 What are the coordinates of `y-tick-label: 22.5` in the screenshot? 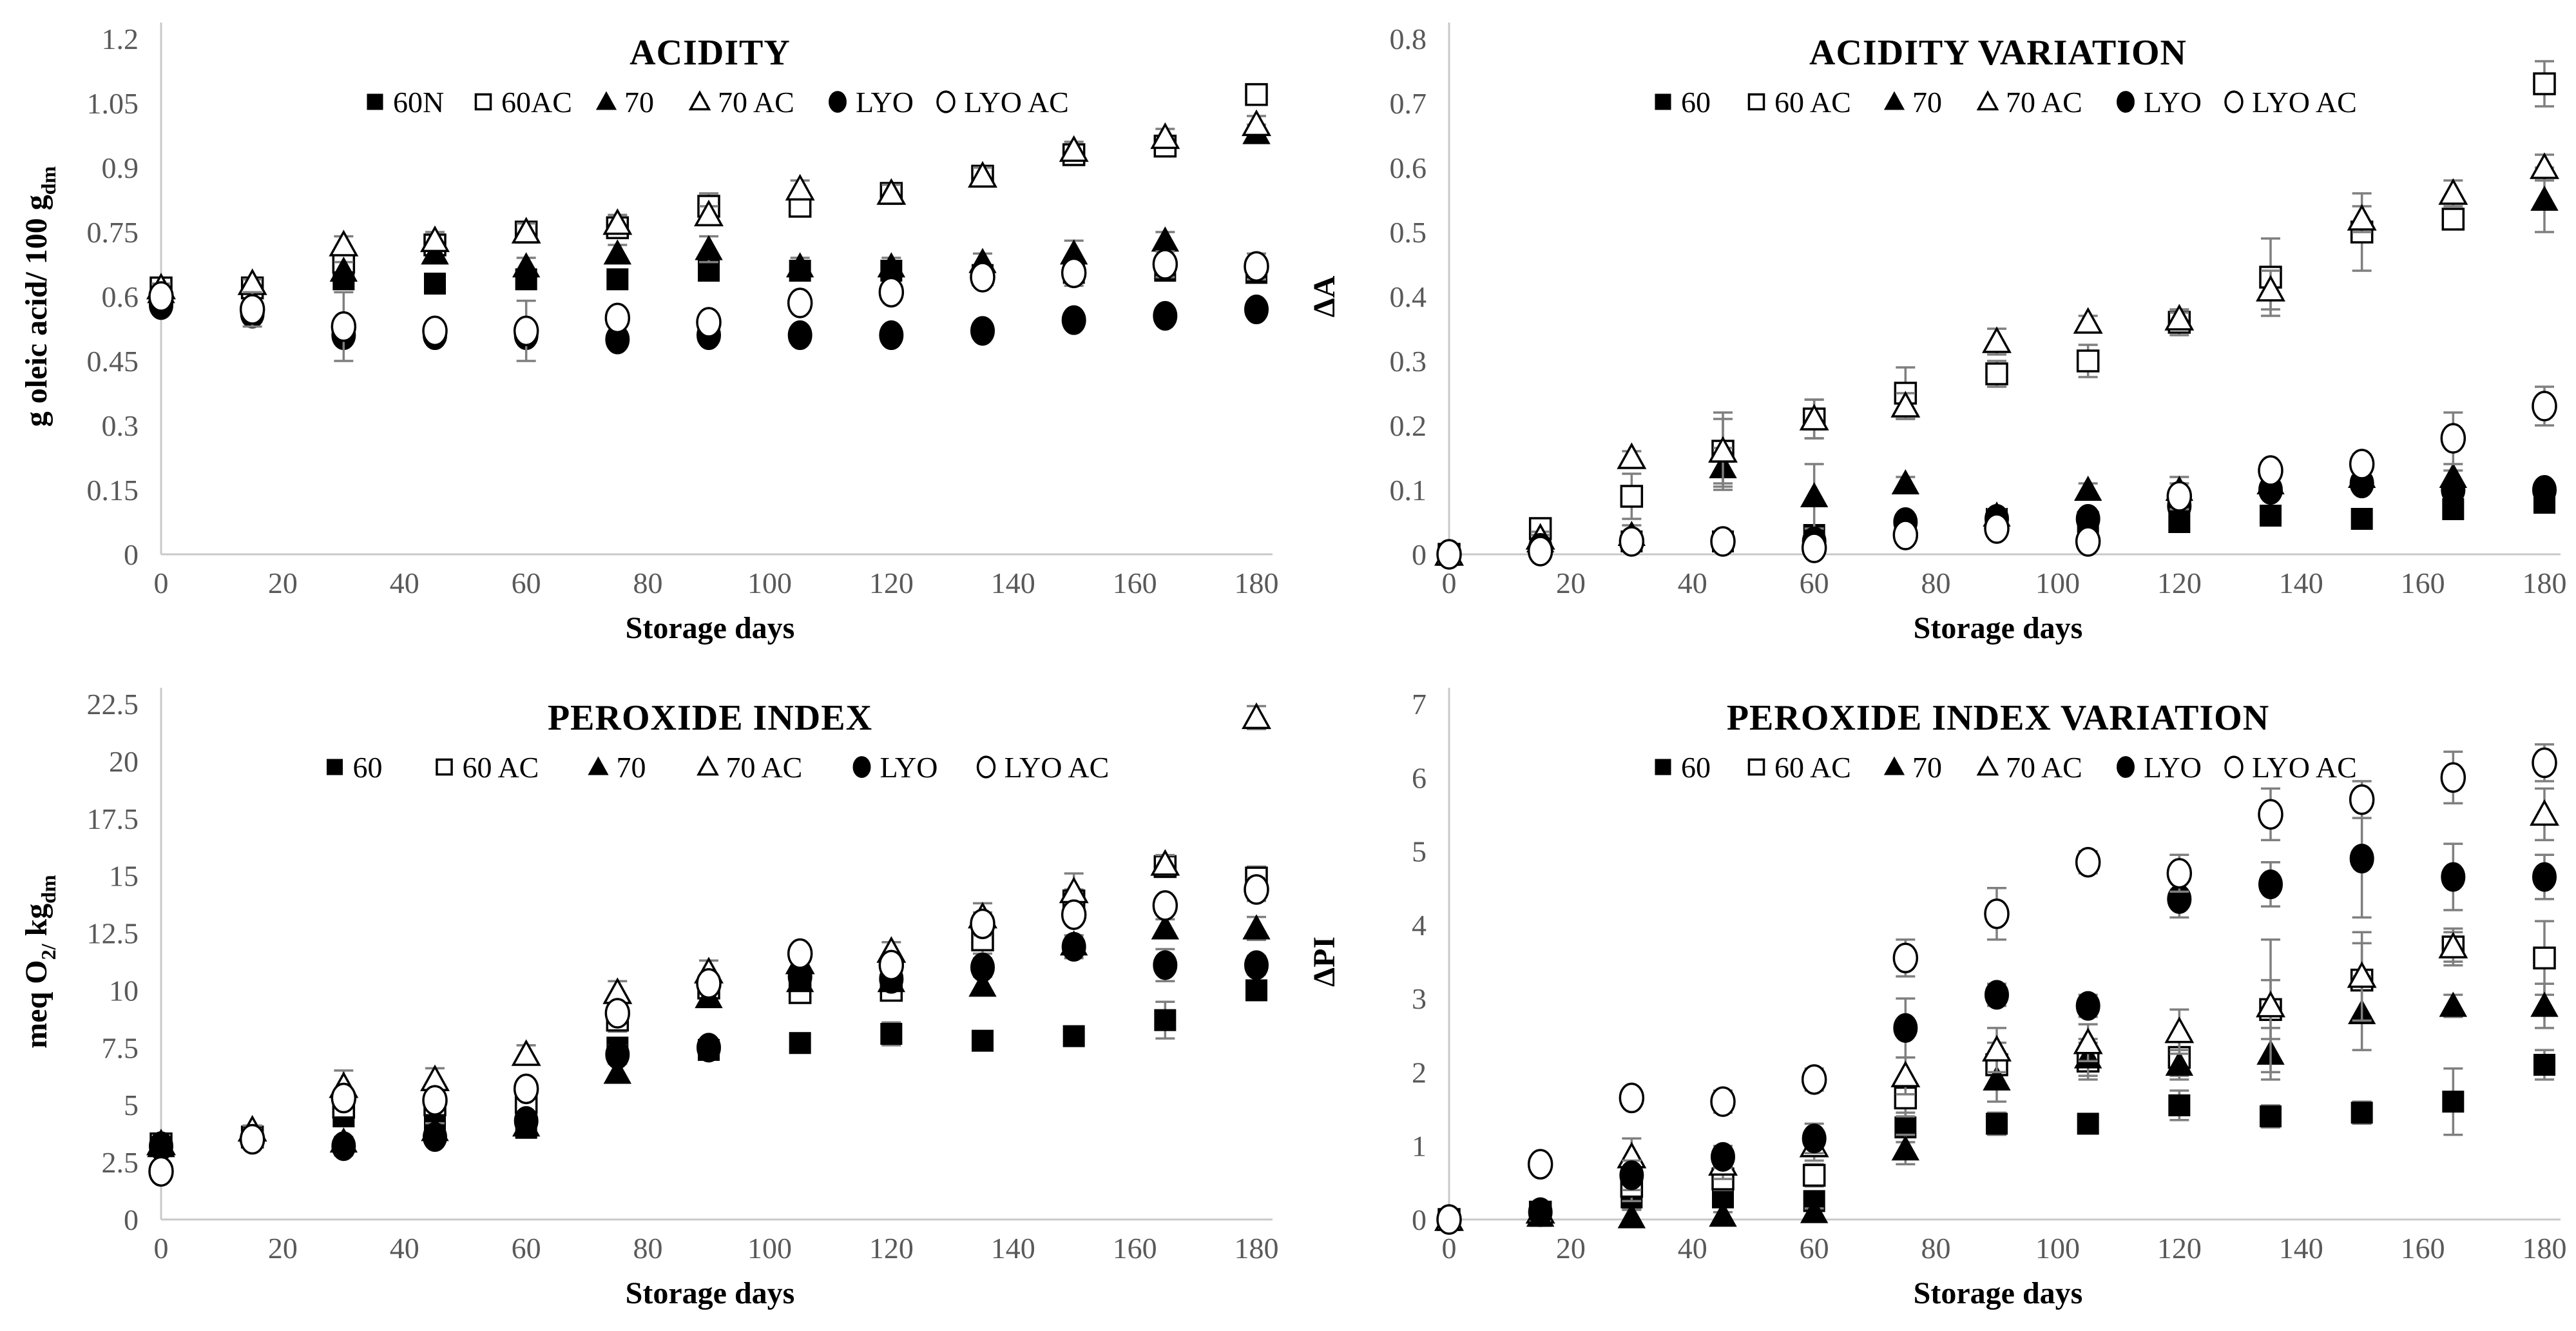 It's located at (113, 704).